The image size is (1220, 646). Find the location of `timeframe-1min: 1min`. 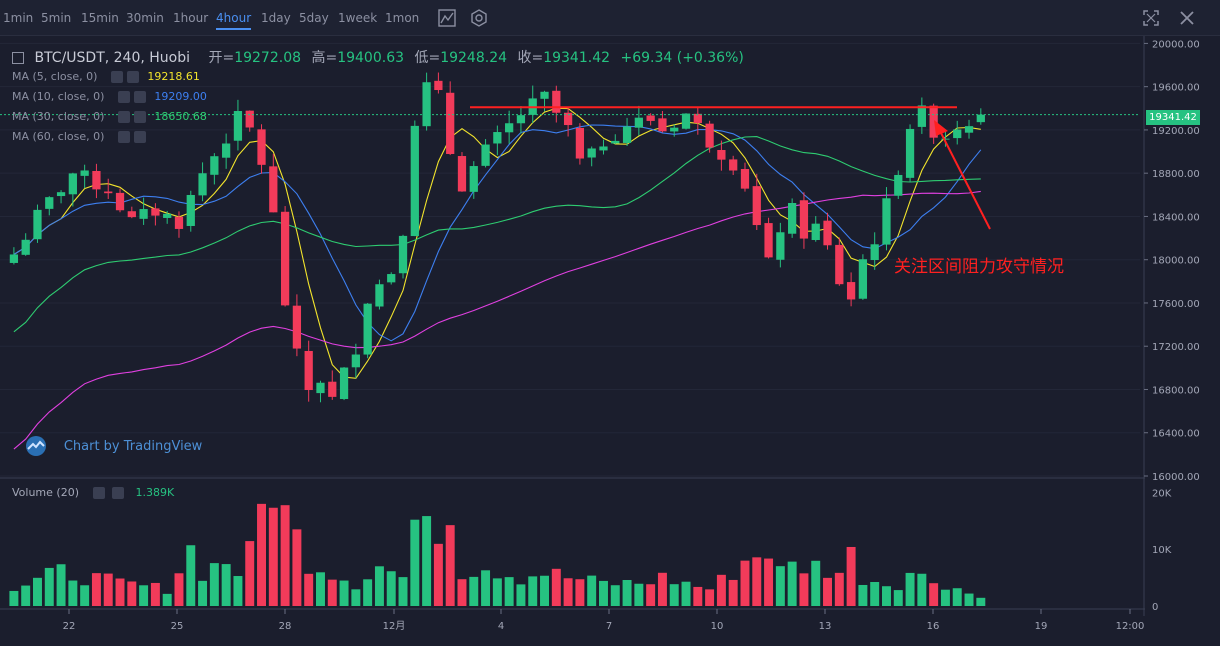

timeframe-1min: 1min is located at coordinates (18, 18).